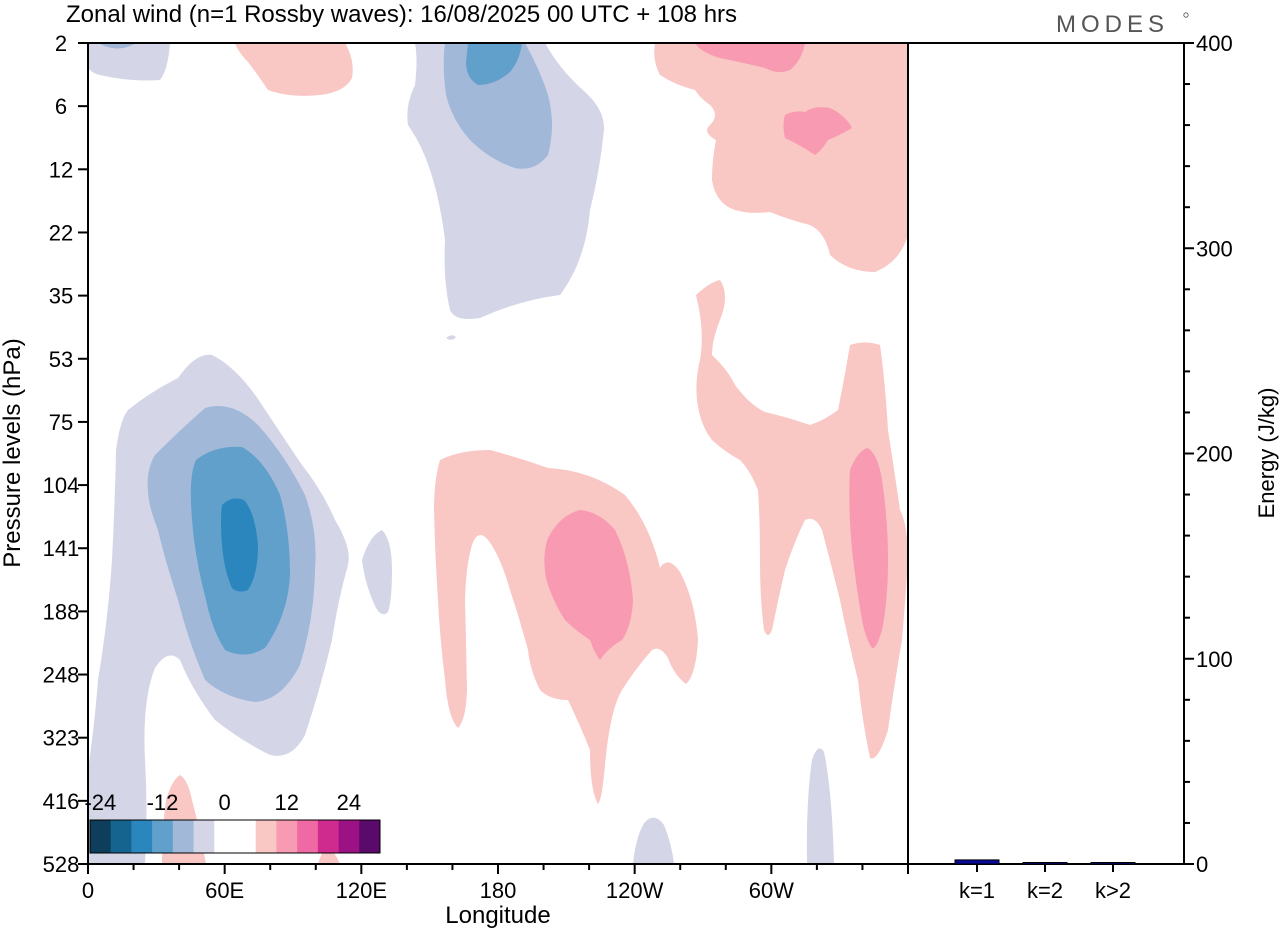  I want to click on x-axis-longitude: 0 60E 120E 180 120W 60W, so click(495, 883).